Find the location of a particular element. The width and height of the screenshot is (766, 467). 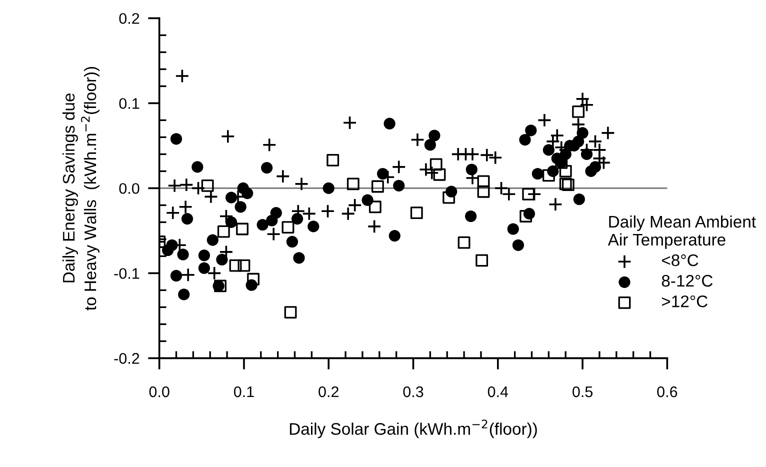

legend-label: >12°C is located at coordinates (685, 301).